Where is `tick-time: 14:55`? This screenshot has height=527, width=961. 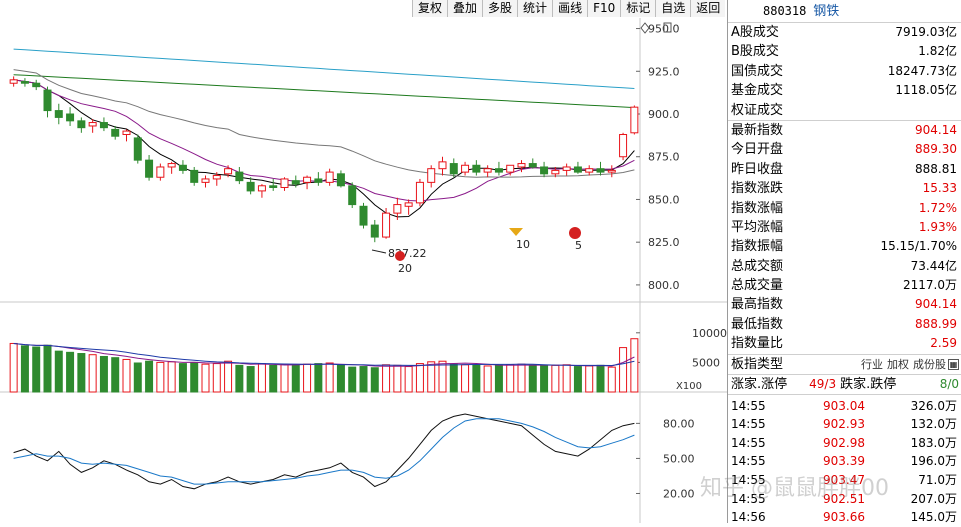
tick-time: 14:55 is located at coordinates (748, 498).